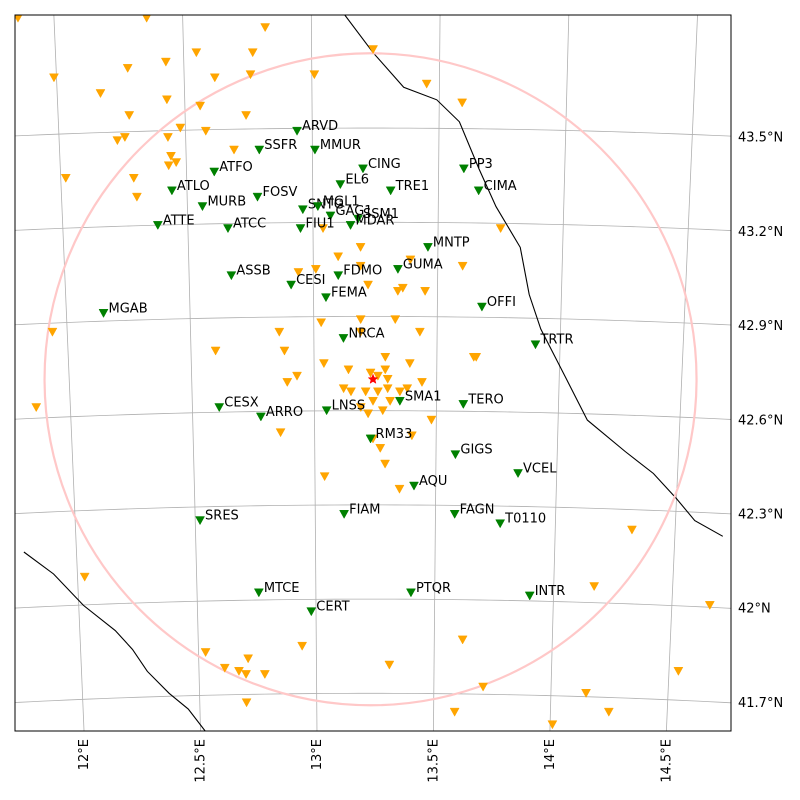  What do you see at coordinates (760, 232) in the screenshot?
I see `lat-tick-label: 43.2°N` at bounding box center [760, 232].